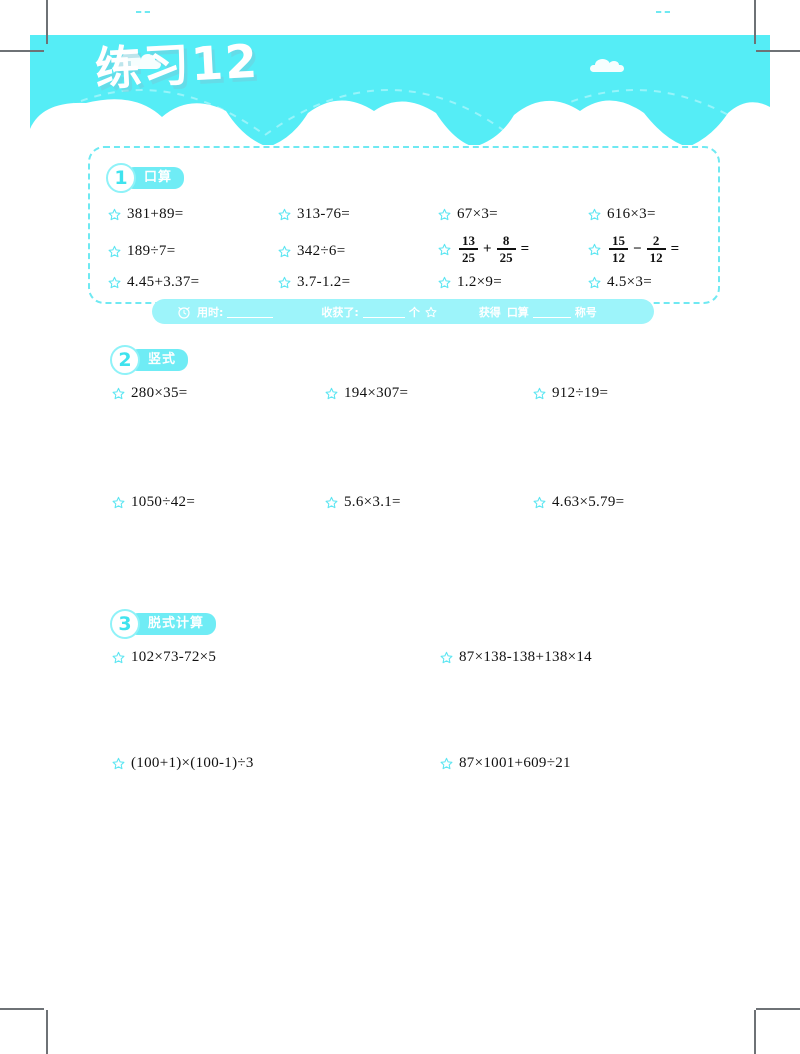 The width and height of the screenshot is (800, 1054). I want to click on header-banner, so click(400, 90).